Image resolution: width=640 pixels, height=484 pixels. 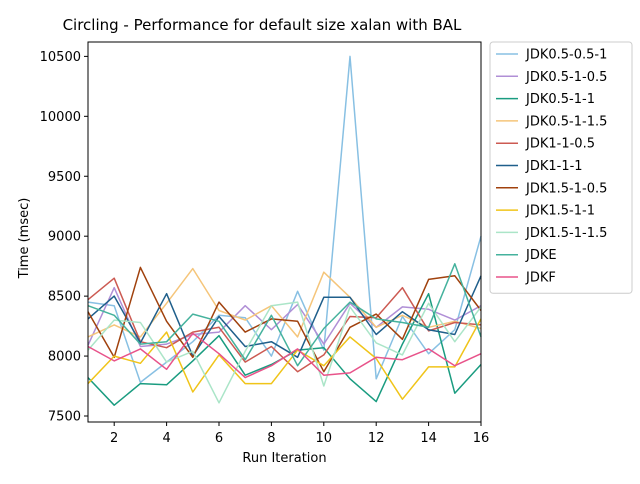 I want to click on y-tick-label: 7500, so click(x=64, y=417).